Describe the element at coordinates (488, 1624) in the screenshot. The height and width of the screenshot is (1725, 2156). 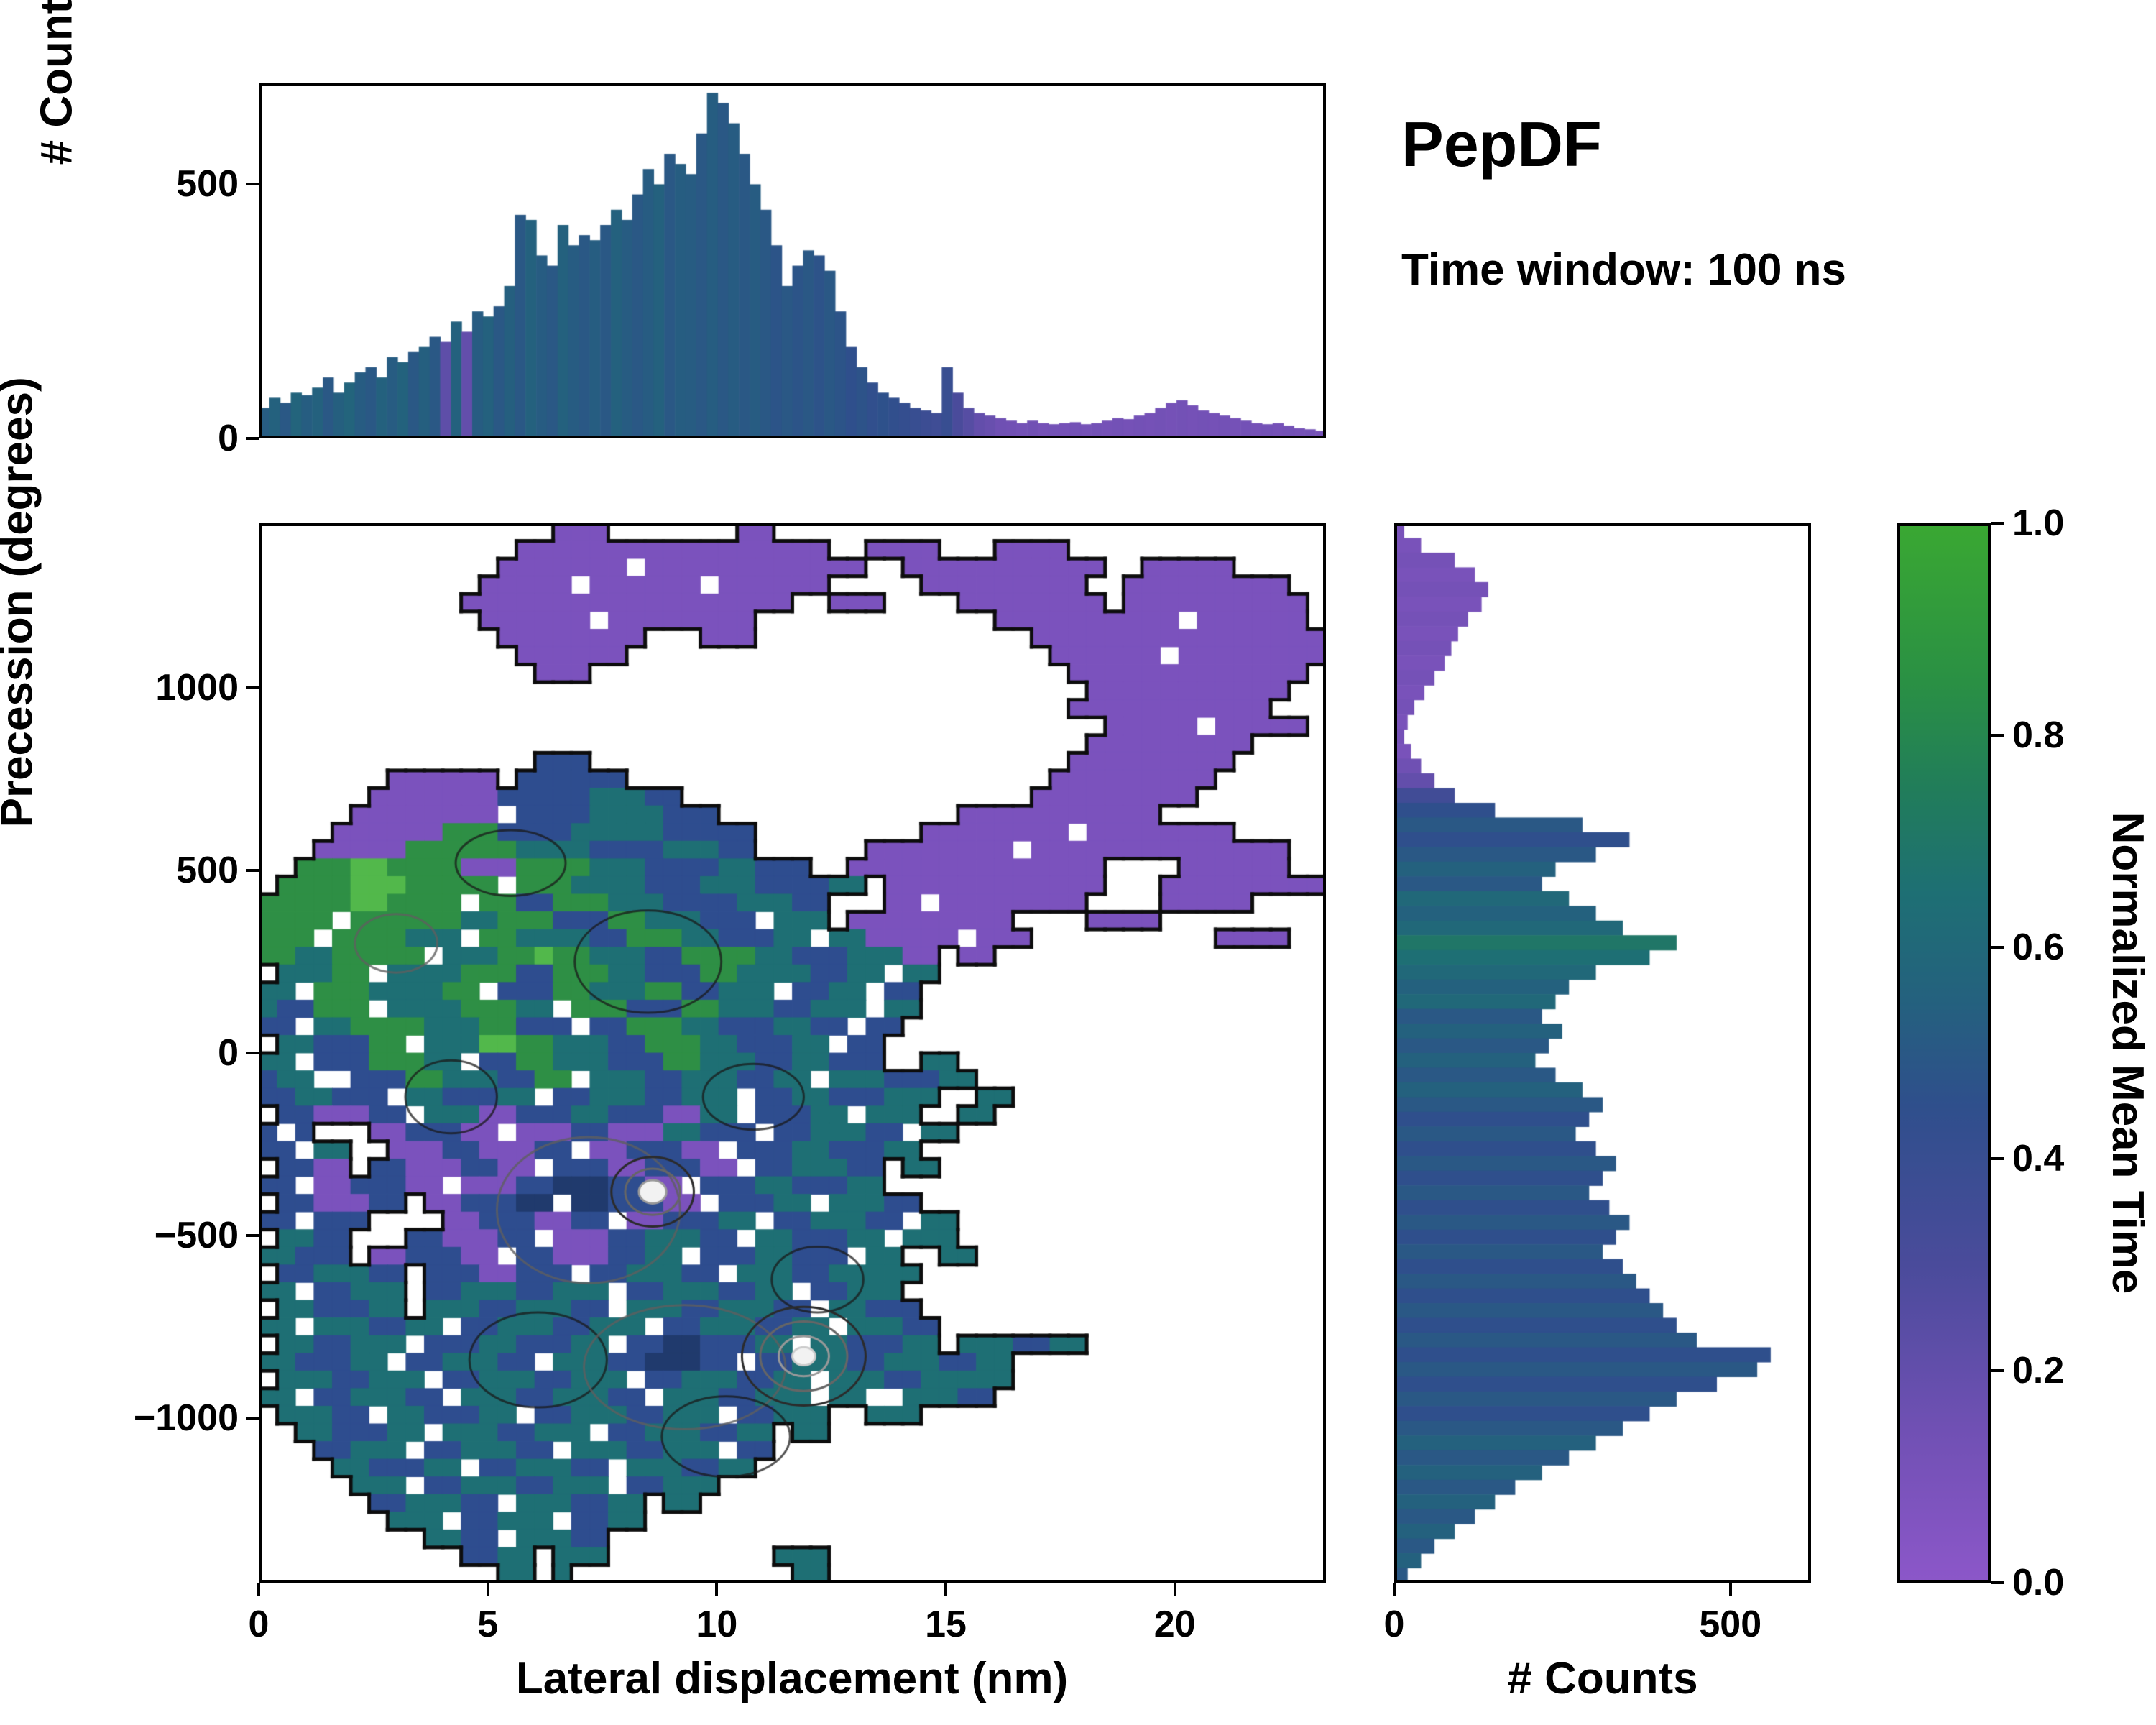
I see `tick-label: 5` at that location.